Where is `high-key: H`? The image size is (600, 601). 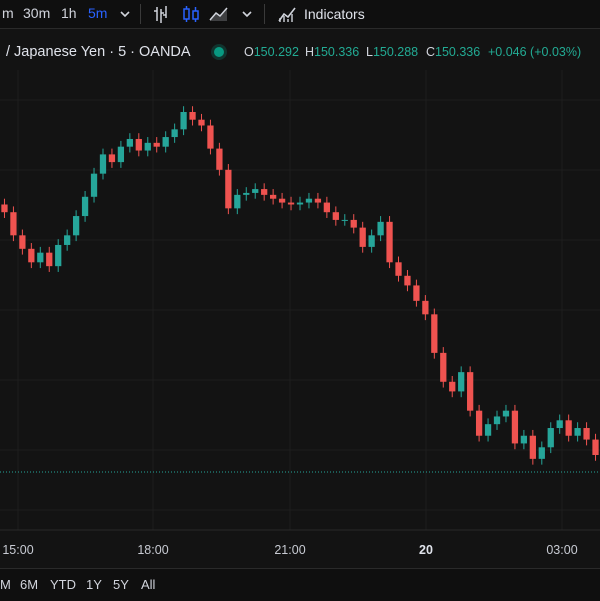
high-key: H is located at coordinates (310, 52).